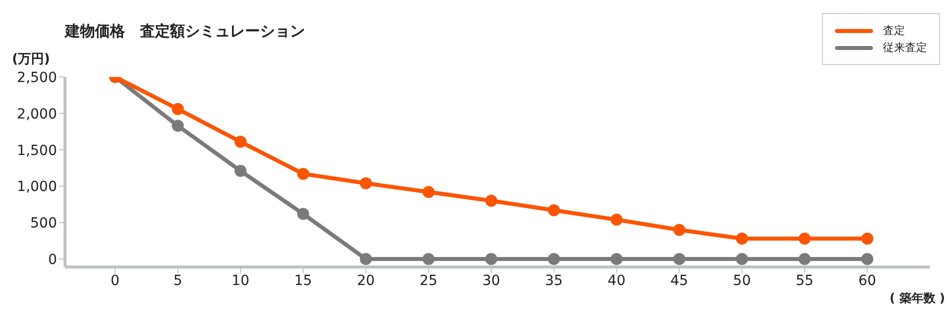 The width and height of the screenshot is (950, 326). What do you see at coordinates (115, 280) in the screenshot?
I see `x-tick-label: 0` at bounding box center [115, 280].